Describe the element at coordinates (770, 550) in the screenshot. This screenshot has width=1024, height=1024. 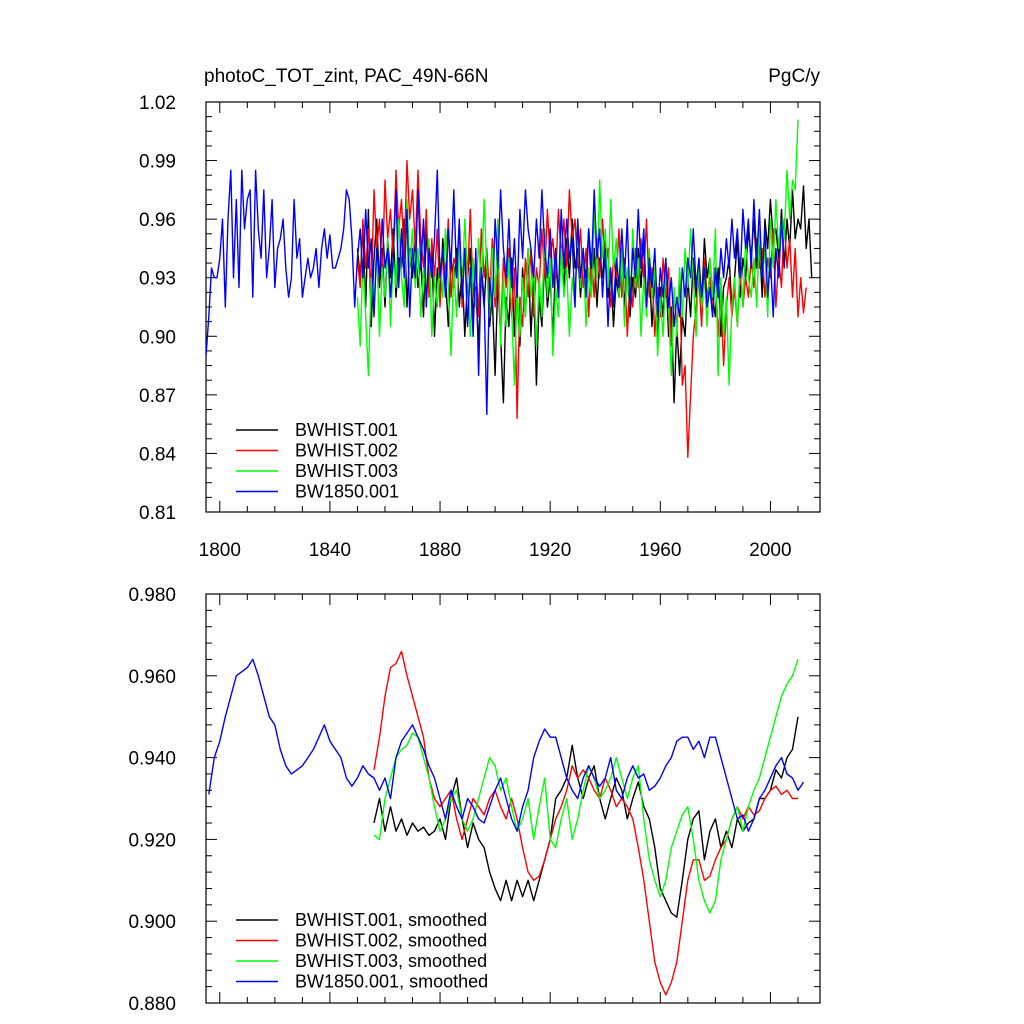
I see `x-tick-label: 2000` at that location.